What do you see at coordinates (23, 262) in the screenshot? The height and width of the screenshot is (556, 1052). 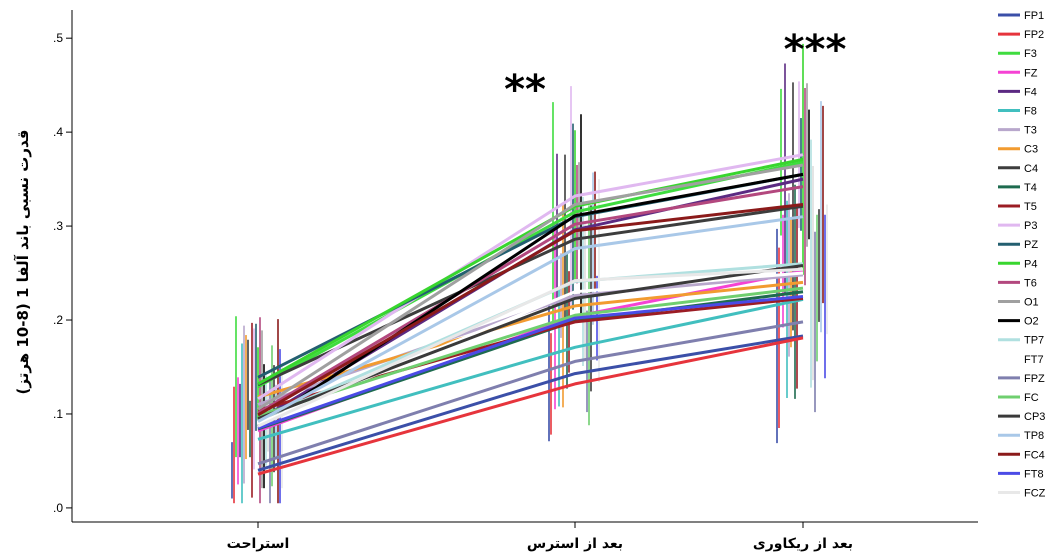 I see `y-axis-label: قدرت نسبی باند آلفا 1 (8-10 هرتز)` at bounding box center [23, 262].